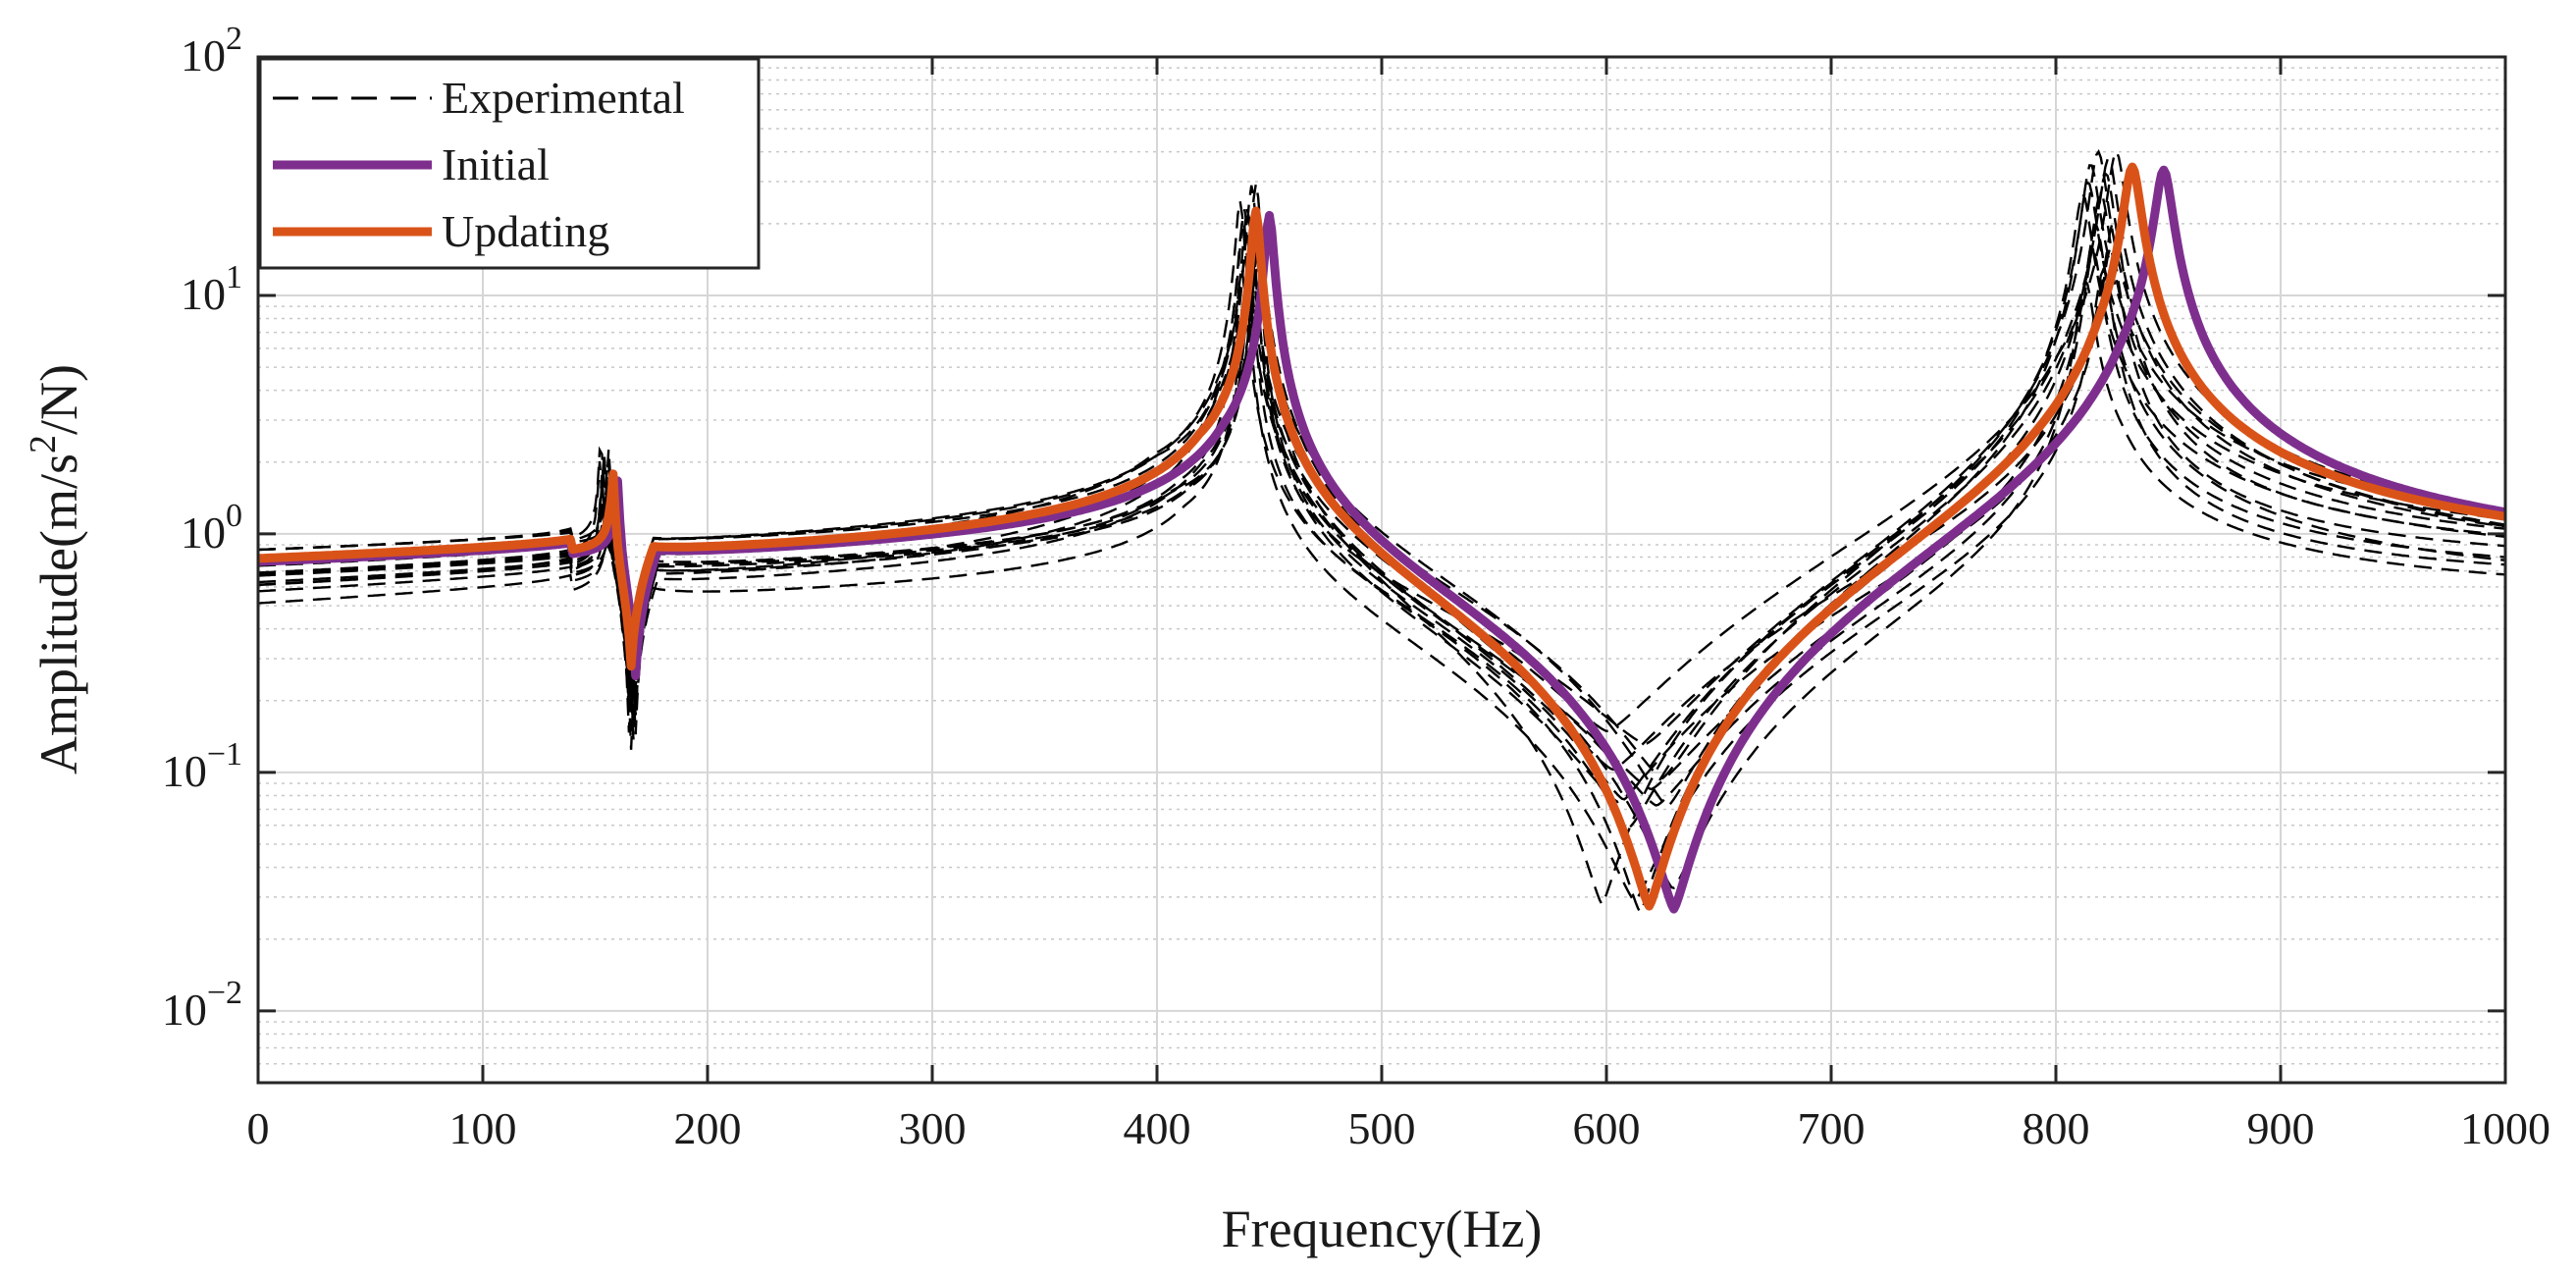 Image resolution: width=2576 pixels, height=1280 pixels. What do you see at coordinates (1832, 1128) in the screenshot?
I see `x-tick-label: 700` at bounding box center [1832, 1128].